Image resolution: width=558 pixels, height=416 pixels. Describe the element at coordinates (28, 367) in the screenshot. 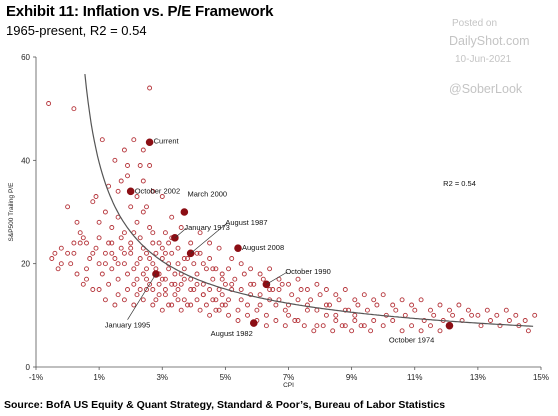

I see `y-tick-label: 0` at that location.